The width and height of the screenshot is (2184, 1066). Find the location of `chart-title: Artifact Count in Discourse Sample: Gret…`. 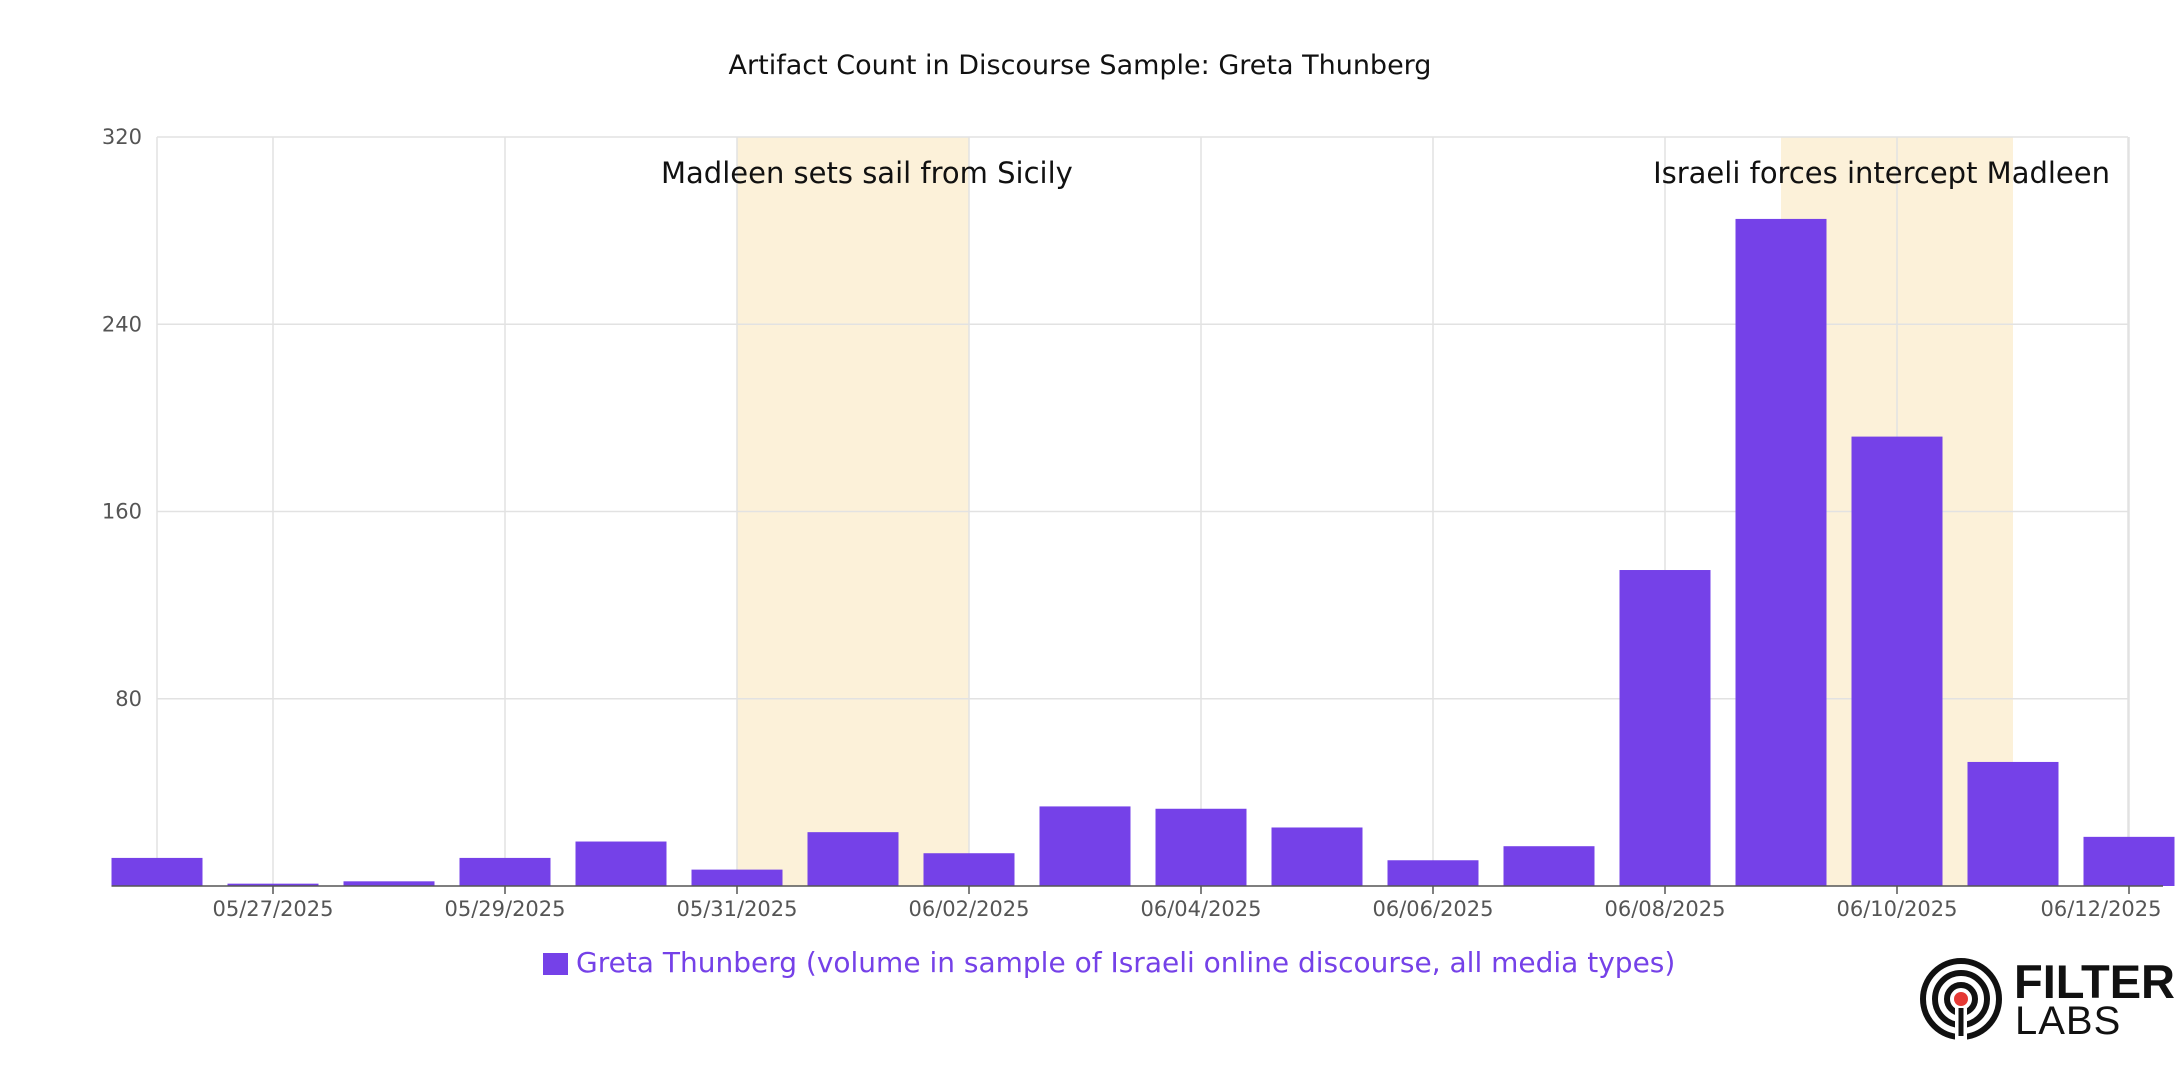

chart-title: Artifact Count in Discourse Sample: Gret… is located at coordinates (1080, 65).